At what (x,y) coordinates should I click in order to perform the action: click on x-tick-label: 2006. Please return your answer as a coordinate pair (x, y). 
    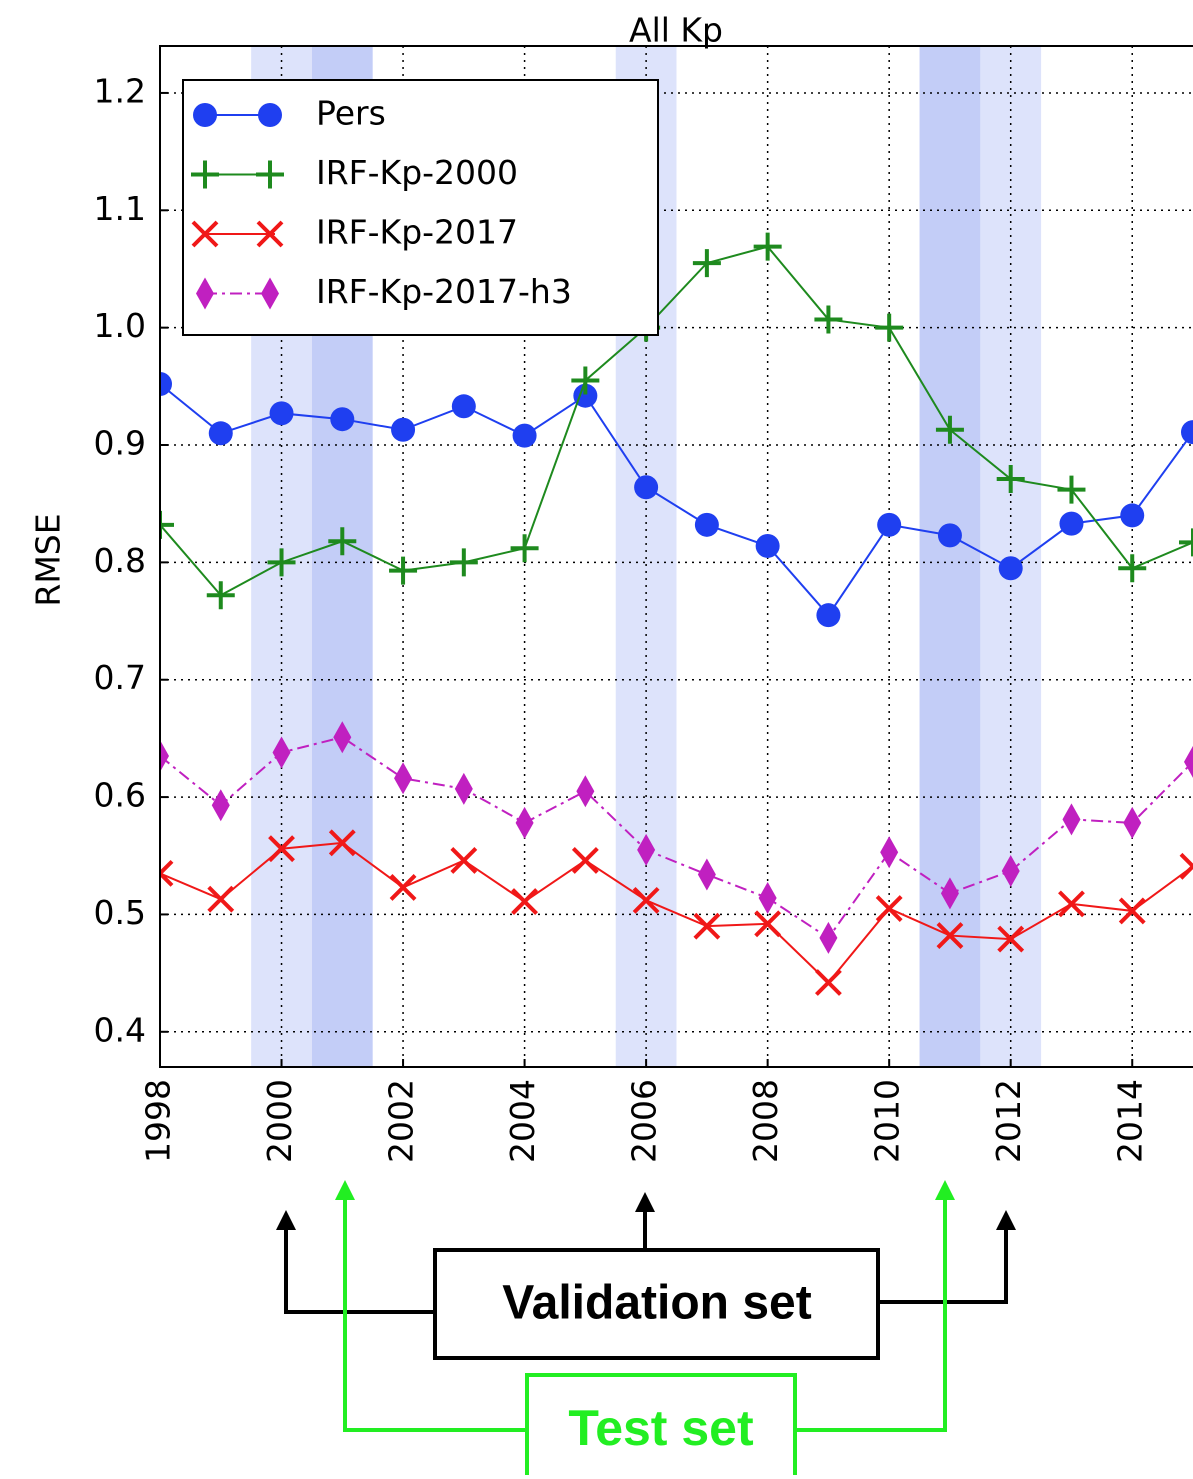
    Looking at the image, I should click on (644, 1121).